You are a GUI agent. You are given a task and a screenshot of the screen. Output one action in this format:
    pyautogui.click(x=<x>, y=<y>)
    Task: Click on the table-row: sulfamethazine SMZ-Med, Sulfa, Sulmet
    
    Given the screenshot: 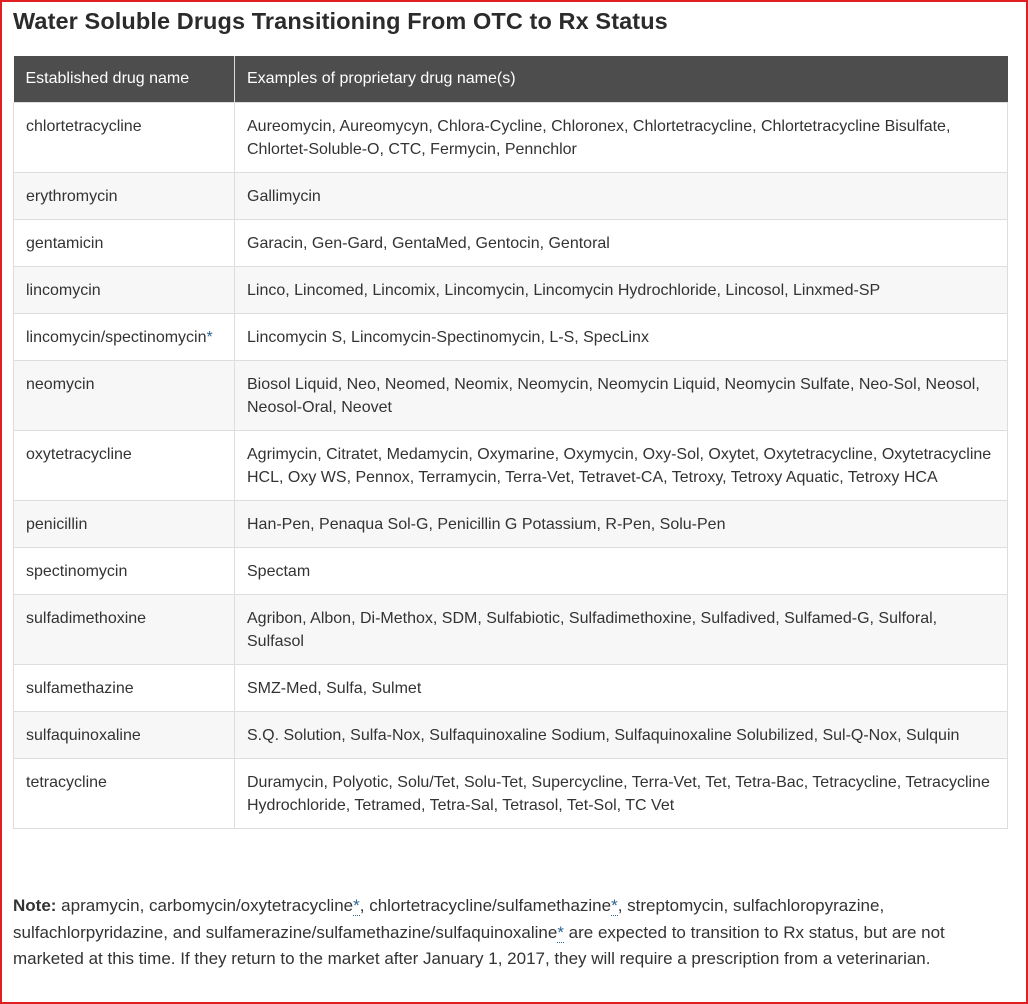 What is the action you would take?
    pyautogui.click(x=510, y=688)
    